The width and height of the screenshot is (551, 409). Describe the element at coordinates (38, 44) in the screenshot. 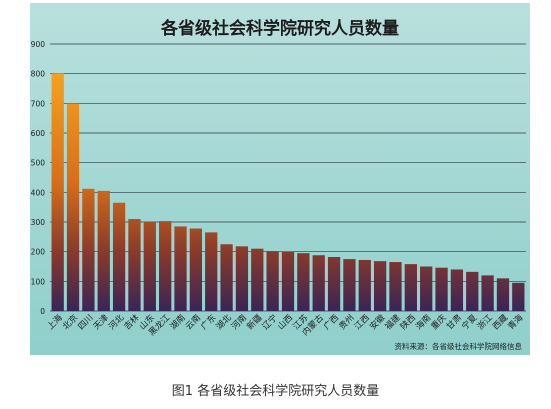

I see `y-tick-label: 900` at that location.